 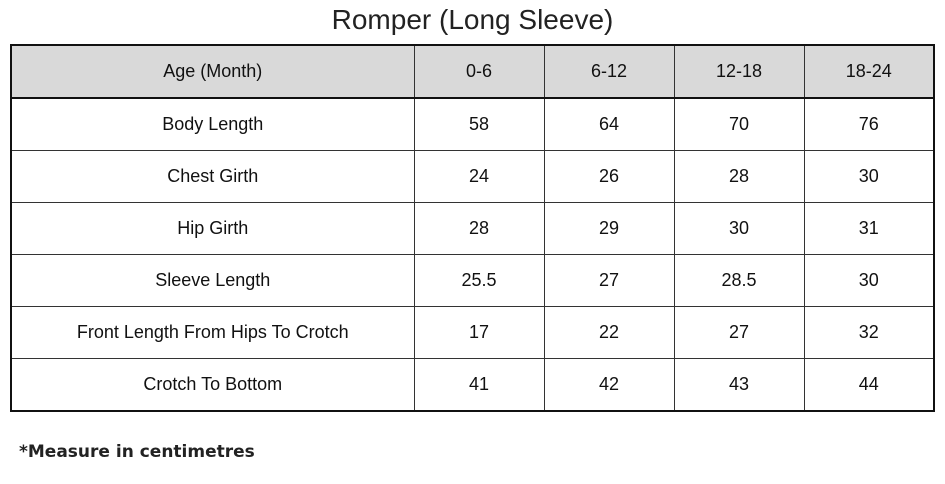 What do you see at coordinates (479, 280) in the screenshot?
I see `value-cell: 25.5` at bounding box center [479, 280].